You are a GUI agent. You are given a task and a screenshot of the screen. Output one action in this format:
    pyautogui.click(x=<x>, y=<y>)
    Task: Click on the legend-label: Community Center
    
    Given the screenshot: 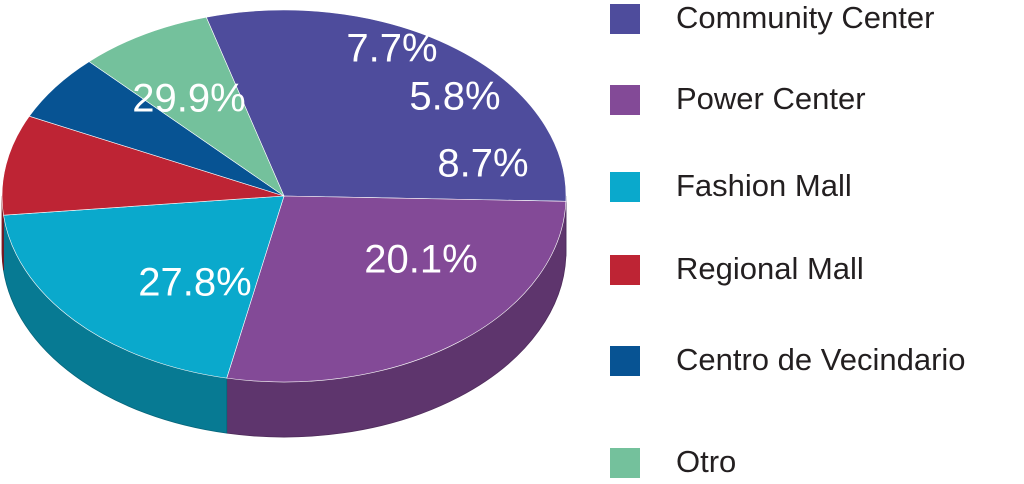 What is the action you would take?
    pyautogui.click(x=805, y=18)
    